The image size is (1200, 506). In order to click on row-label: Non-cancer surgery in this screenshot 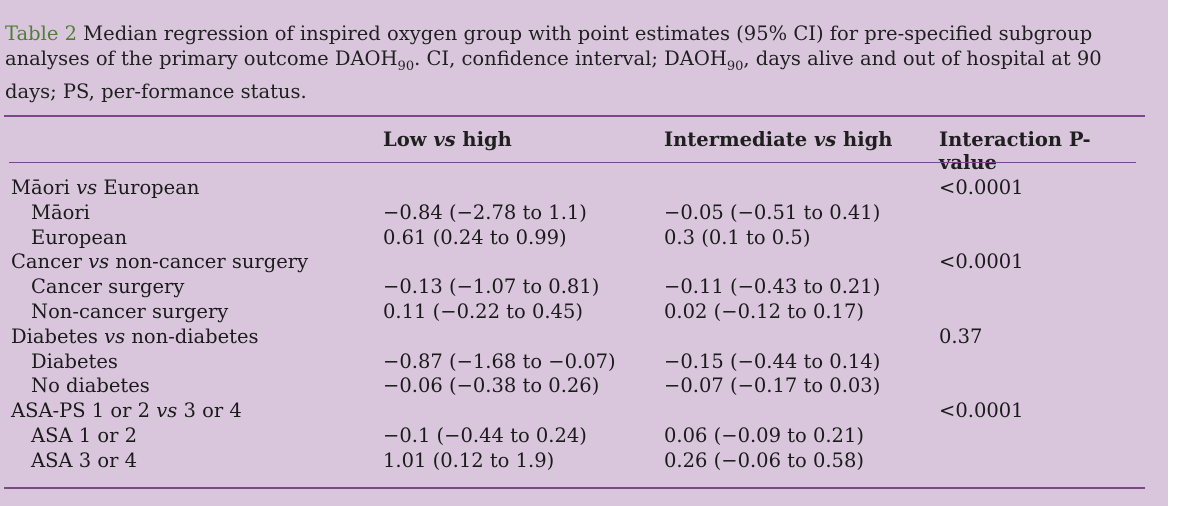, I will do `click(130, 311)`.